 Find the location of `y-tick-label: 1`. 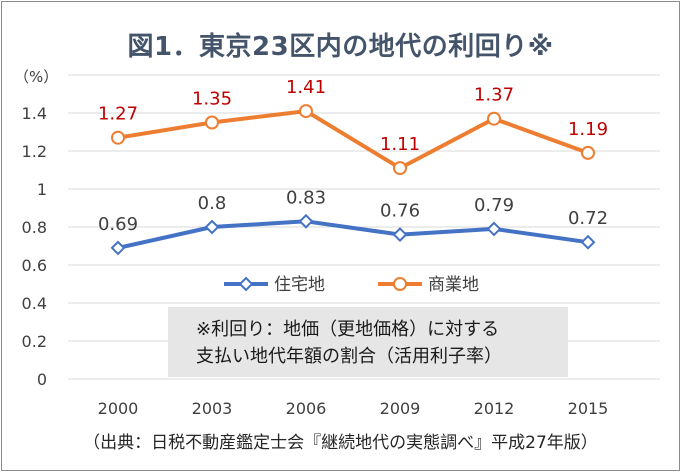

y-tick-label: 1 is located at coordinates (42, 189).